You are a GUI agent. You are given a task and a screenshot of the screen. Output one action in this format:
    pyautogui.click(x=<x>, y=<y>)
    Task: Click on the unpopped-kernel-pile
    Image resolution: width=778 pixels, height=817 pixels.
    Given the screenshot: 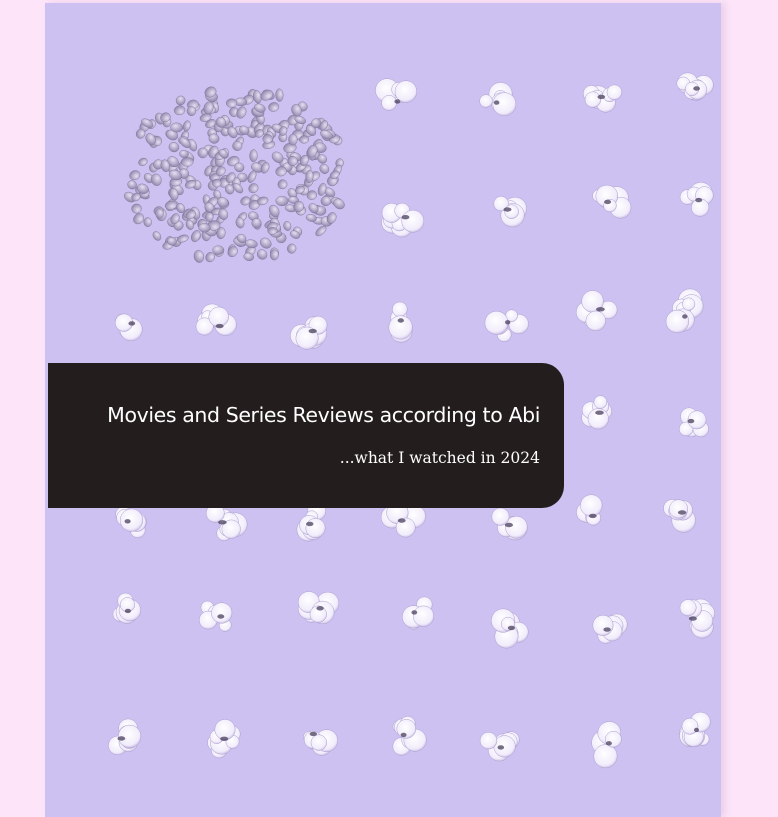 What is the action you would take?
    pyautogui.click(x=234, y=174)
    